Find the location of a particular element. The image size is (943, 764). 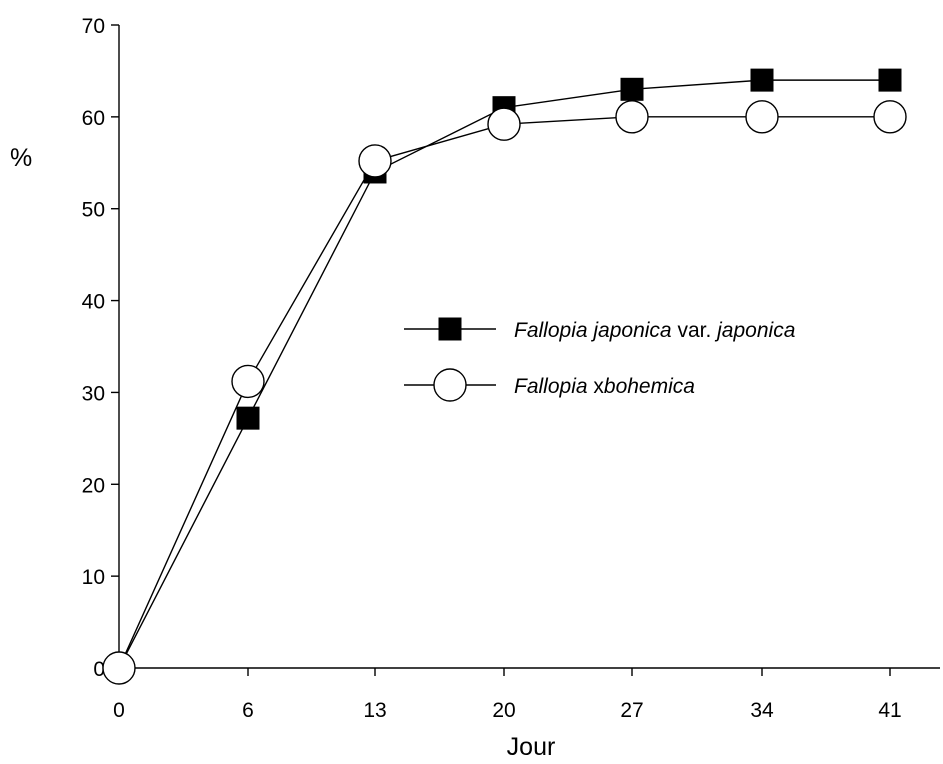

legend-label-part: japonica is located at coordinates (754, 330).